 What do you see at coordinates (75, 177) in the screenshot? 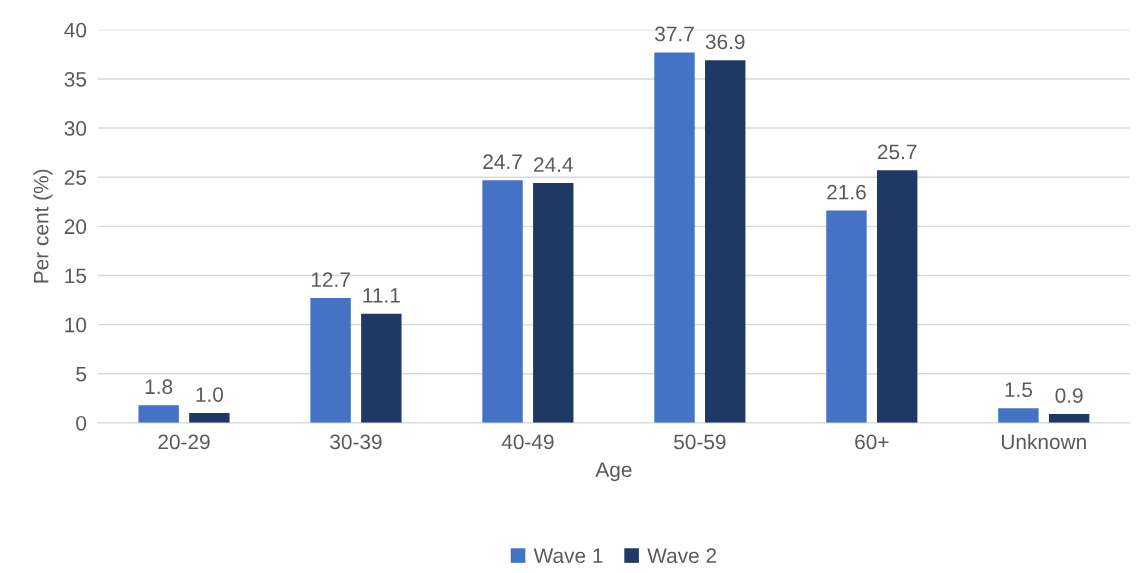
I see `y-tick-label: 25` at bounding box center [75, 177].